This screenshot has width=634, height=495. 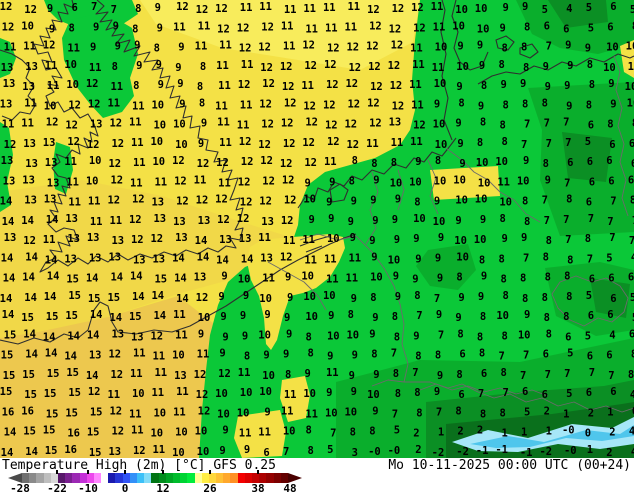 What do you see at coordinates (88, 472) in the screenshot?
I see `colorbar-tick` at bounding box center [88, 472].